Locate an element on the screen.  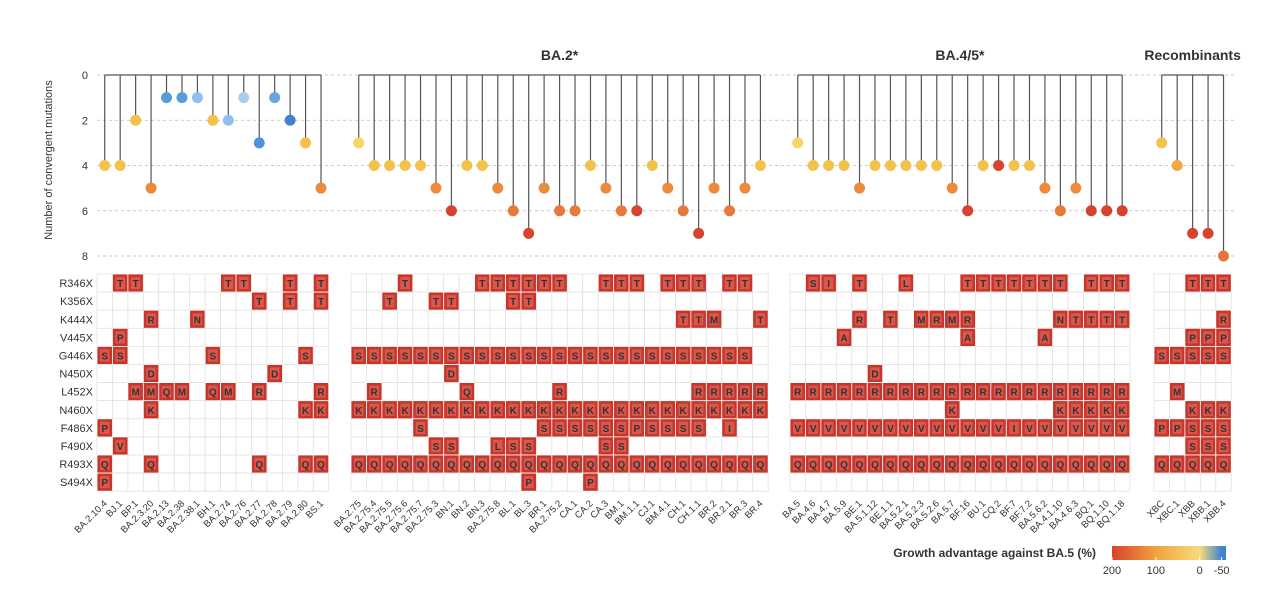
mutation-letter: M is located at coordinates (921, 320).